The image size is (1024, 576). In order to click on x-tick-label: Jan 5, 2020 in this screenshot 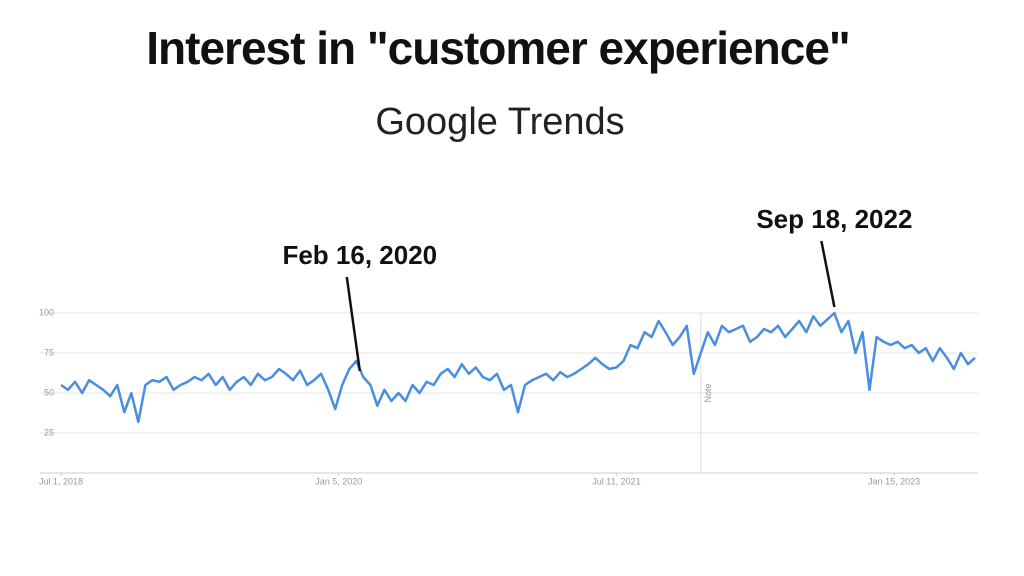, I will do `click(338, 481)`.